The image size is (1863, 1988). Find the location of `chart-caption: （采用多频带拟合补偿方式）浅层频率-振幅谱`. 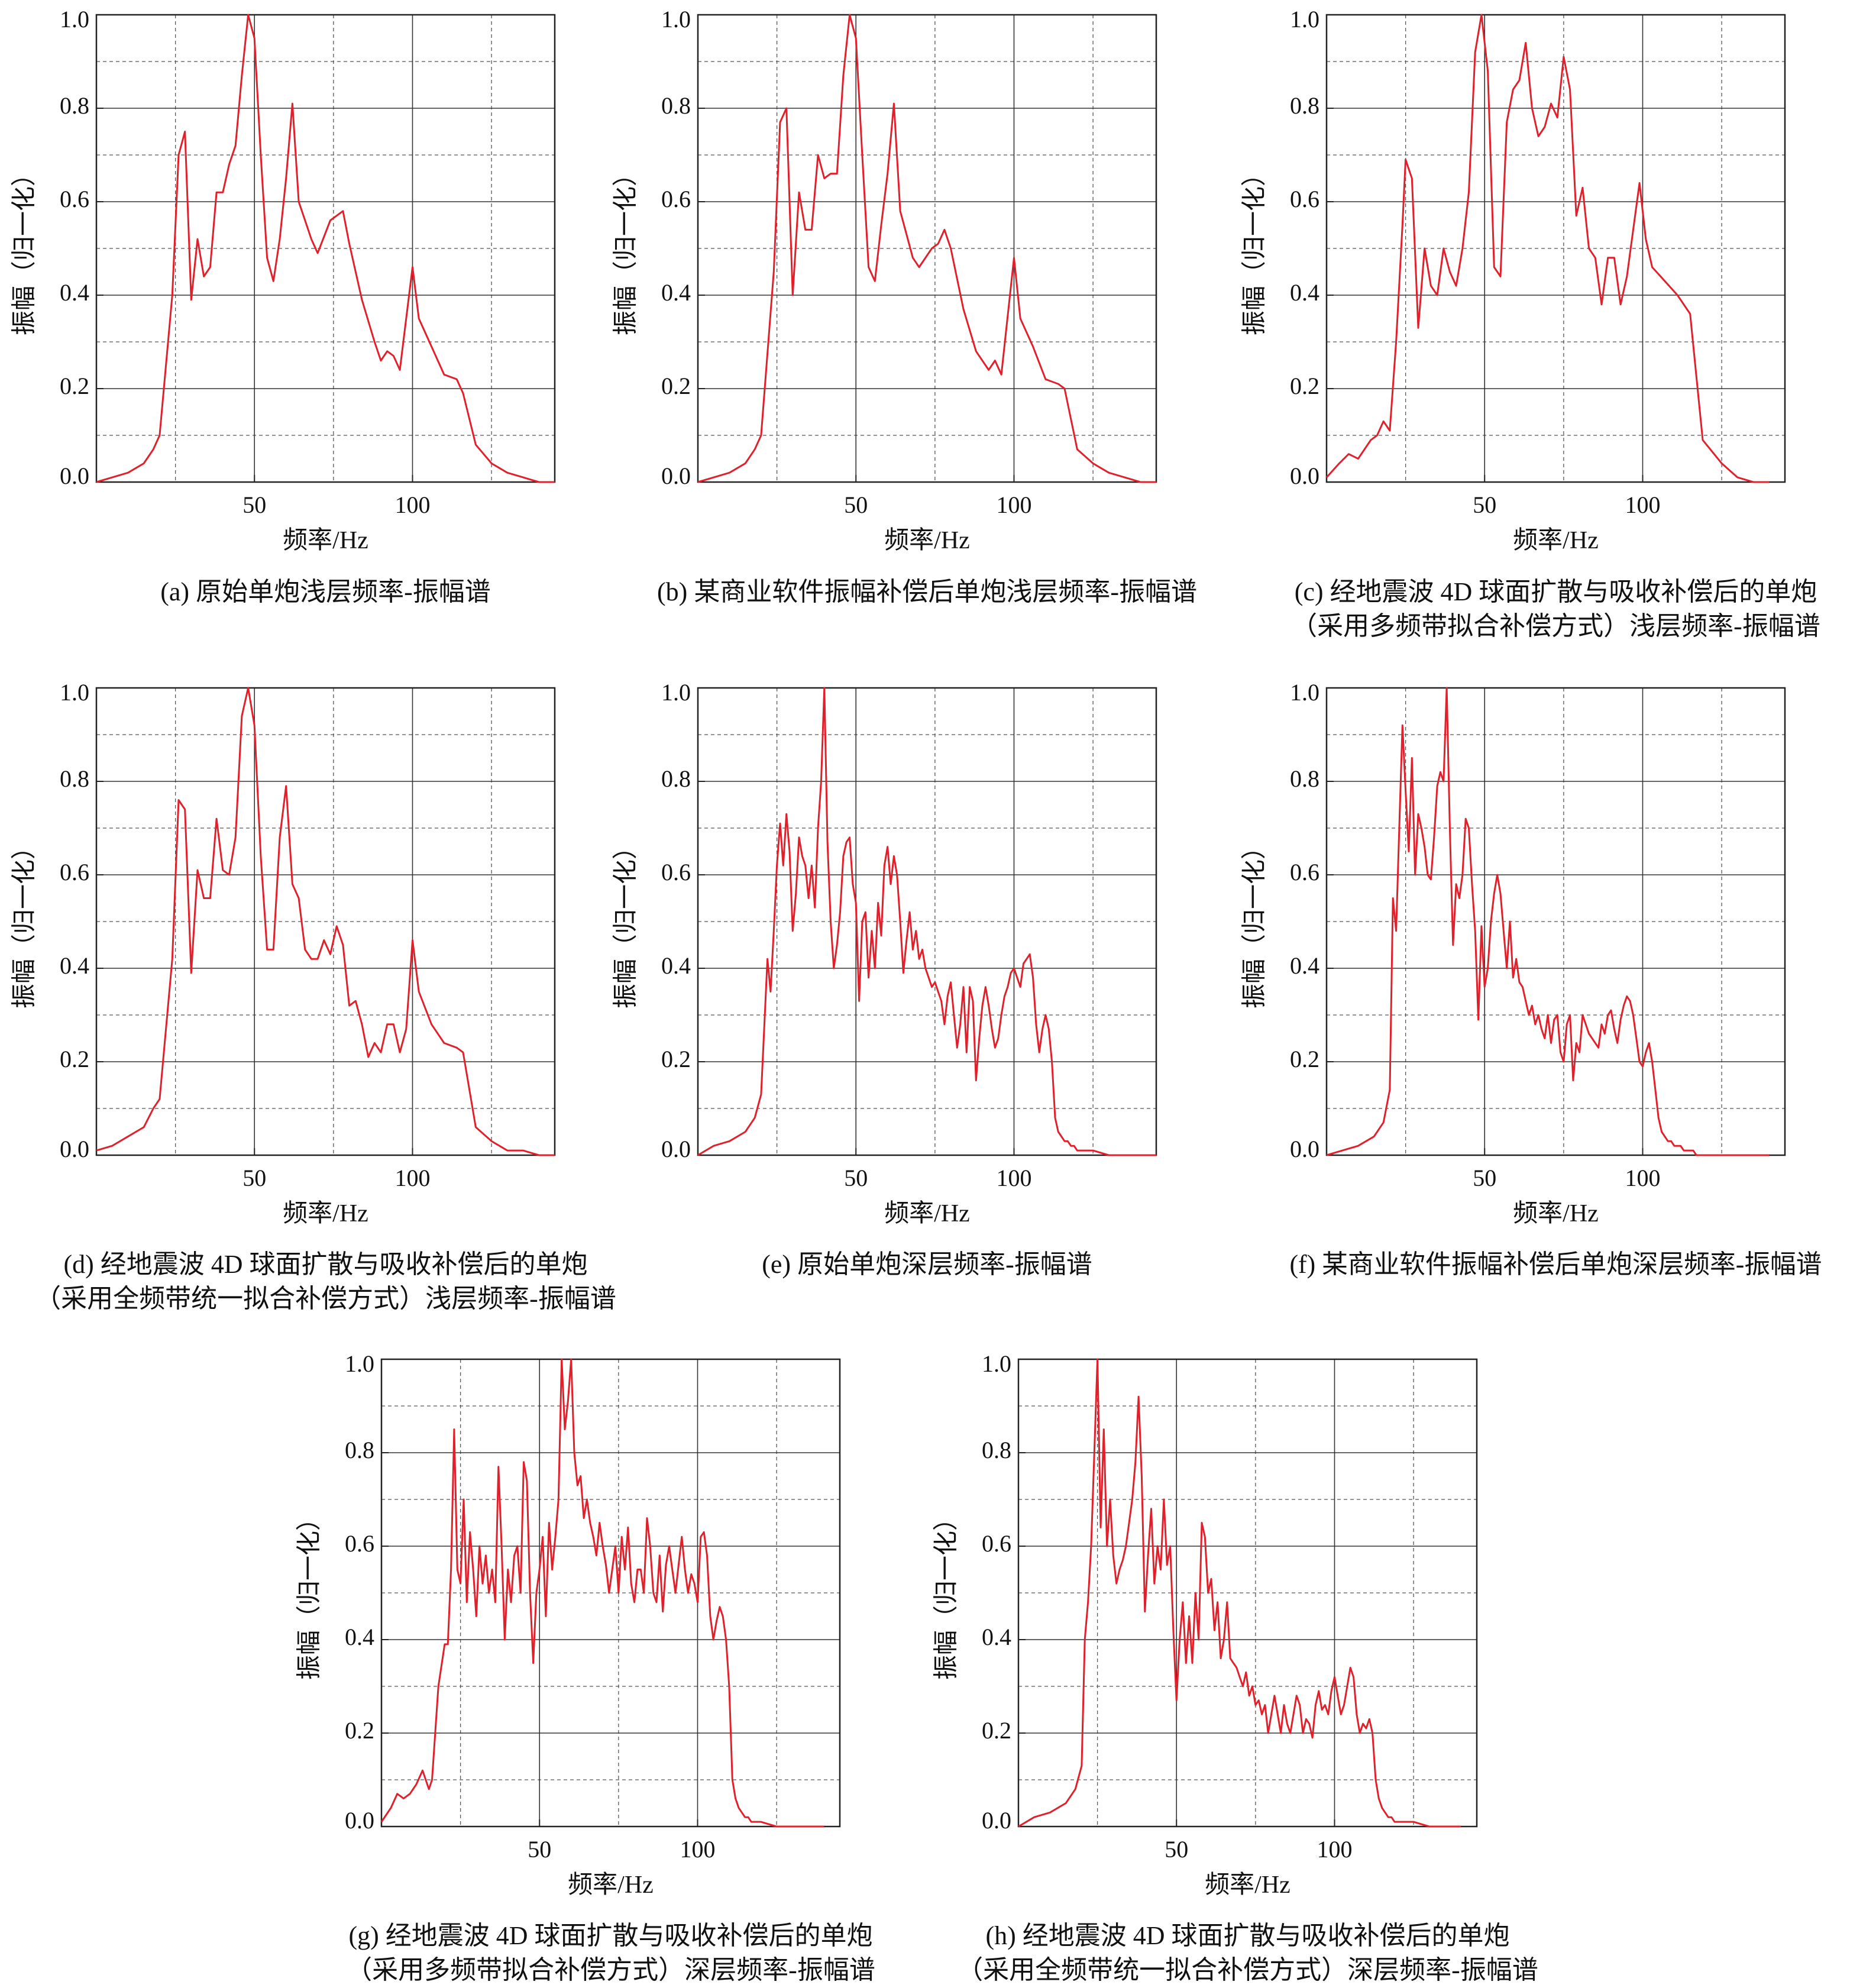

chart-caption: （采用多频带拟合补偿方式）浅层频率-振幅谱 is located at coordinates (1555, 626).